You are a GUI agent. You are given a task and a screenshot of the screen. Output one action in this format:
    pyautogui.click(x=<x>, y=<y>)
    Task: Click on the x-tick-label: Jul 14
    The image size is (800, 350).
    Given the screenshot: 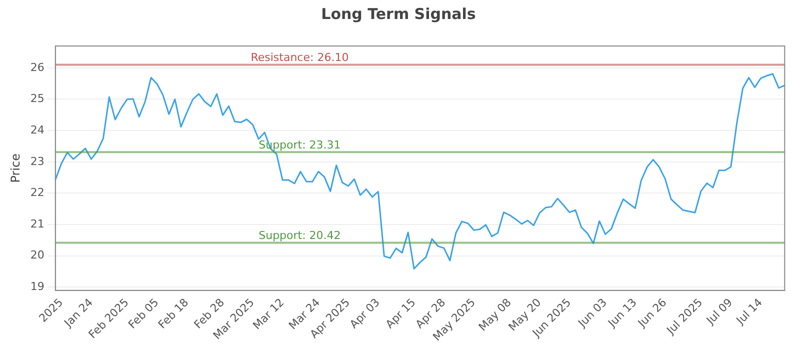 What is the action you would take?
    pyautogui.click(x=749, y=312)
    